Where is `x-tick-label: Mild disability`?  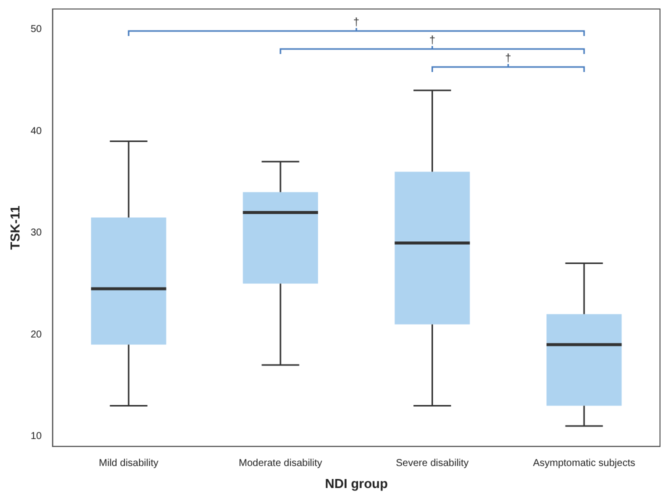 x-tick-label: Mild disability is located at coordinates (128, 464).